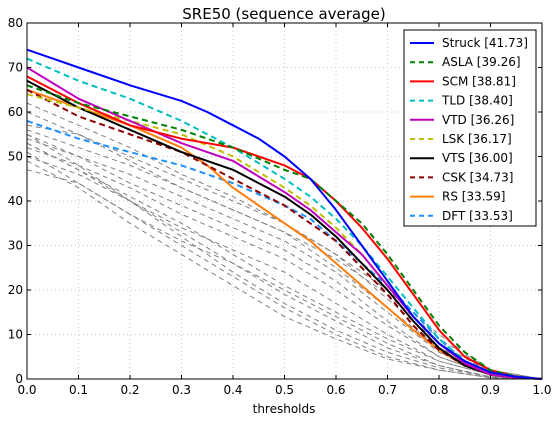 Image resolution: width=558 pixels, height=422 pixels. Describe the element at coordinates (15, 290) in the screenshot. I see `y-tick-label: 20` at that location.